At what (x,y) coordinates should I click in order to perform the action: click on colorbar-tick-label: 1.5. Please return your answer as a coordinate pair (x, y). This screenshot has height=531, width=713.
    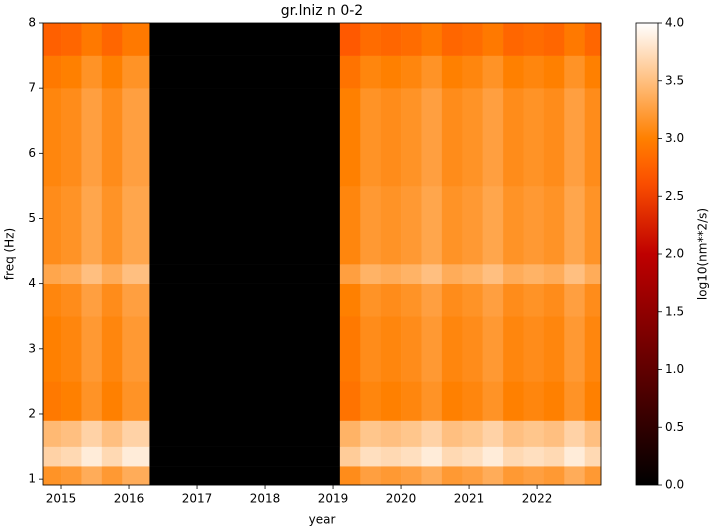
    Looking at the image, I should click on (674, 311).